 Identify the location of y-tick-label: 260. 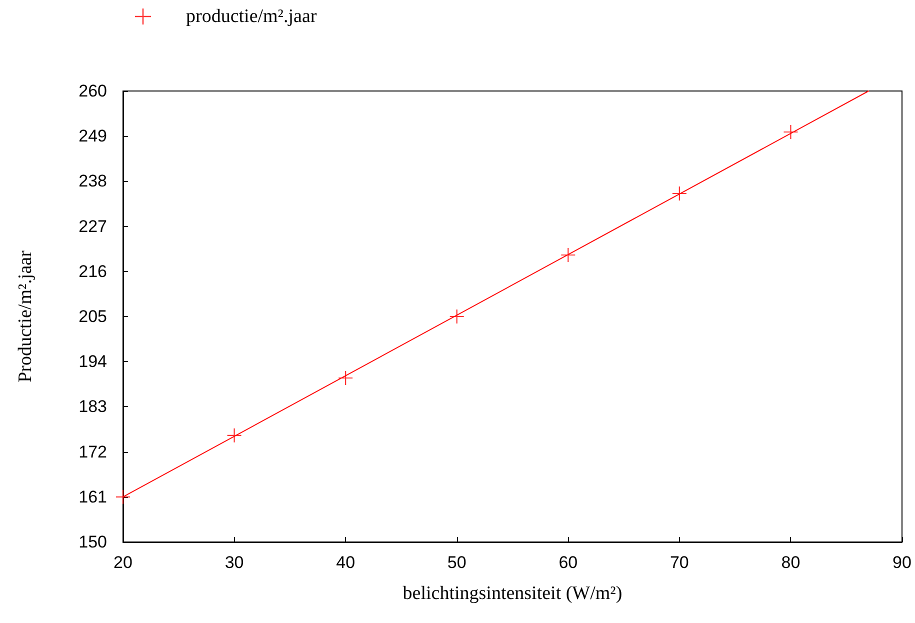
(92, 91).